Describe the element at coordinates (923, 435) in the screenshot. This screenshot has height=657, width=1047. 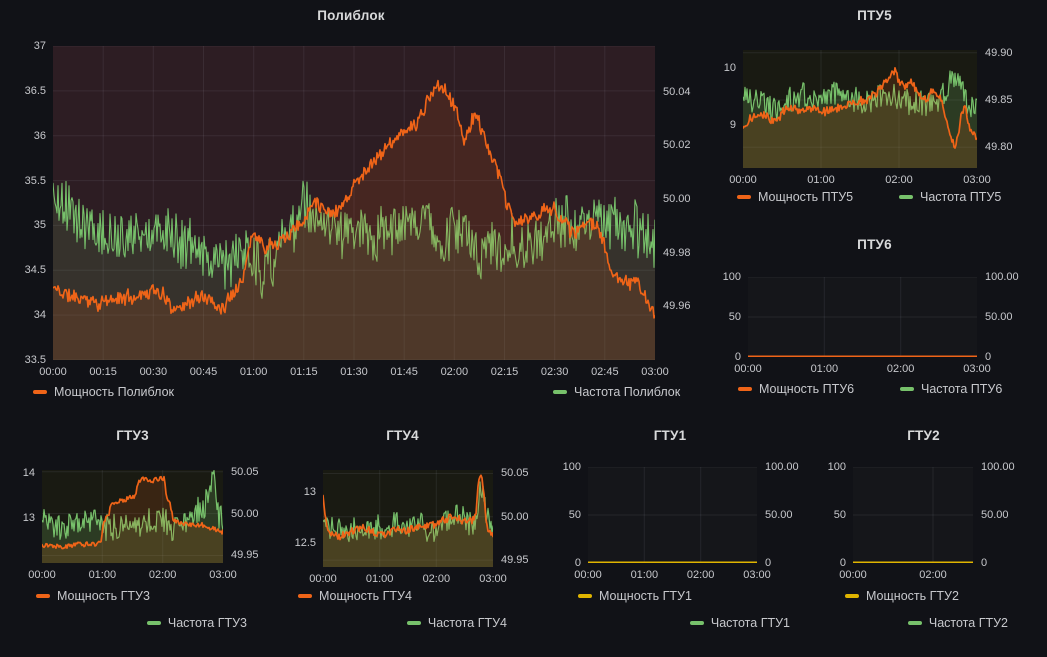
I see `panel-title-gtu2: ГТУ2` at that location.